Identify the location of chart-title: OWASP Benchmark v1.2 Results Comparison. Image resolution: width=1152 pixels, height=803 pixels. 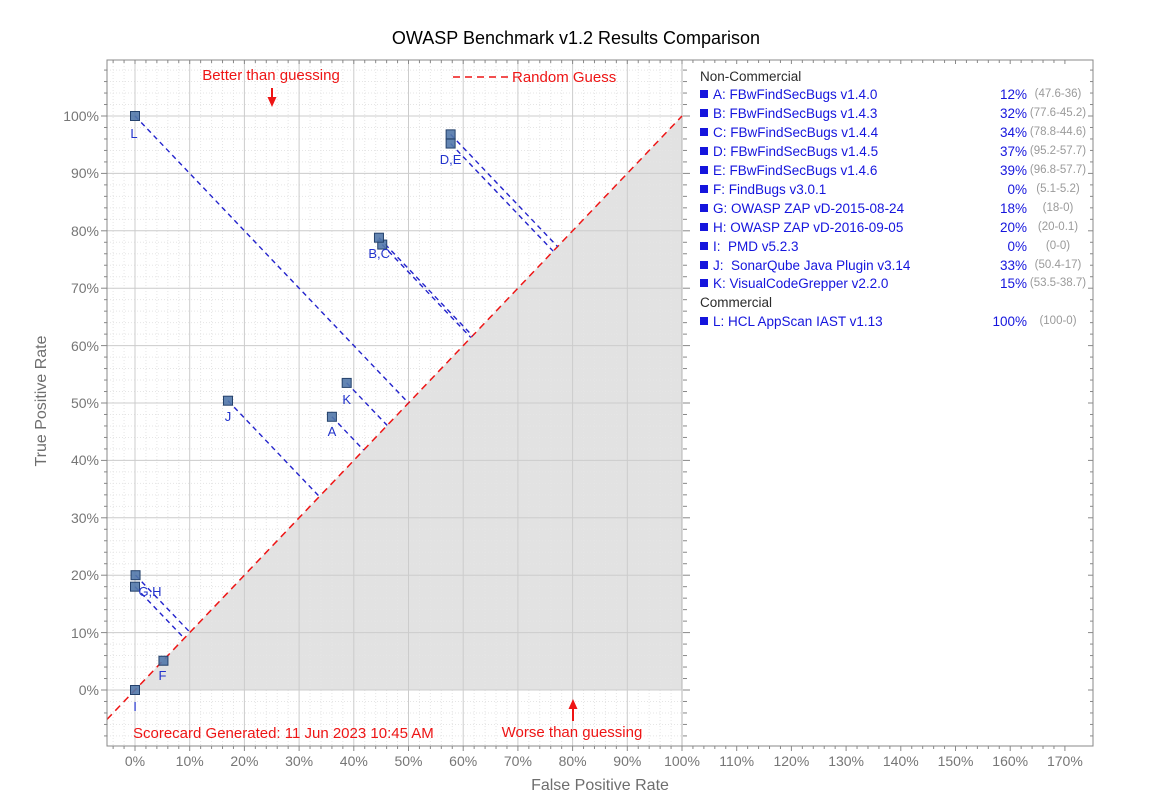
(576, 38).